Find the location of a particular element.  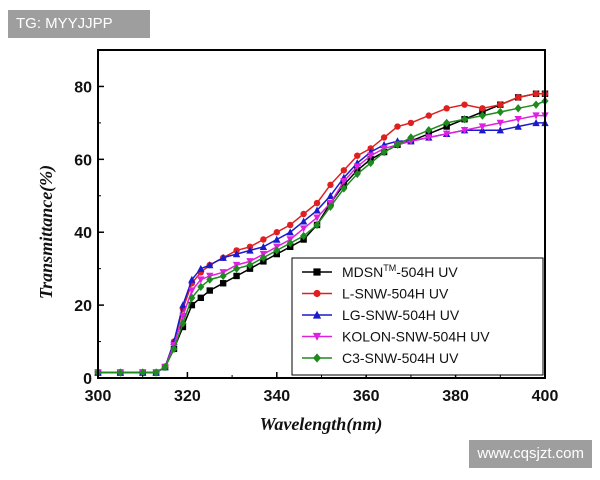

legend-entry: KOLON-SNW-504H UV is located at coordinates (396, 337).